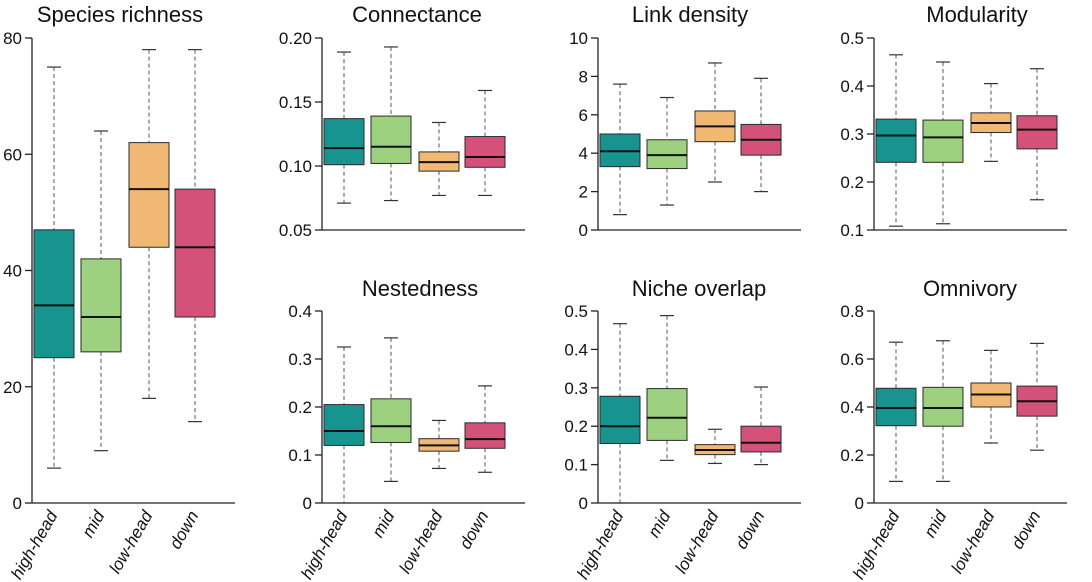 Image resolution: width=1092 pixels, height=582 pixels. What do you see at coordinates (417, 14) in the screenshot?
I see `chart-title: Connectance` at bounding box center [417, 14].